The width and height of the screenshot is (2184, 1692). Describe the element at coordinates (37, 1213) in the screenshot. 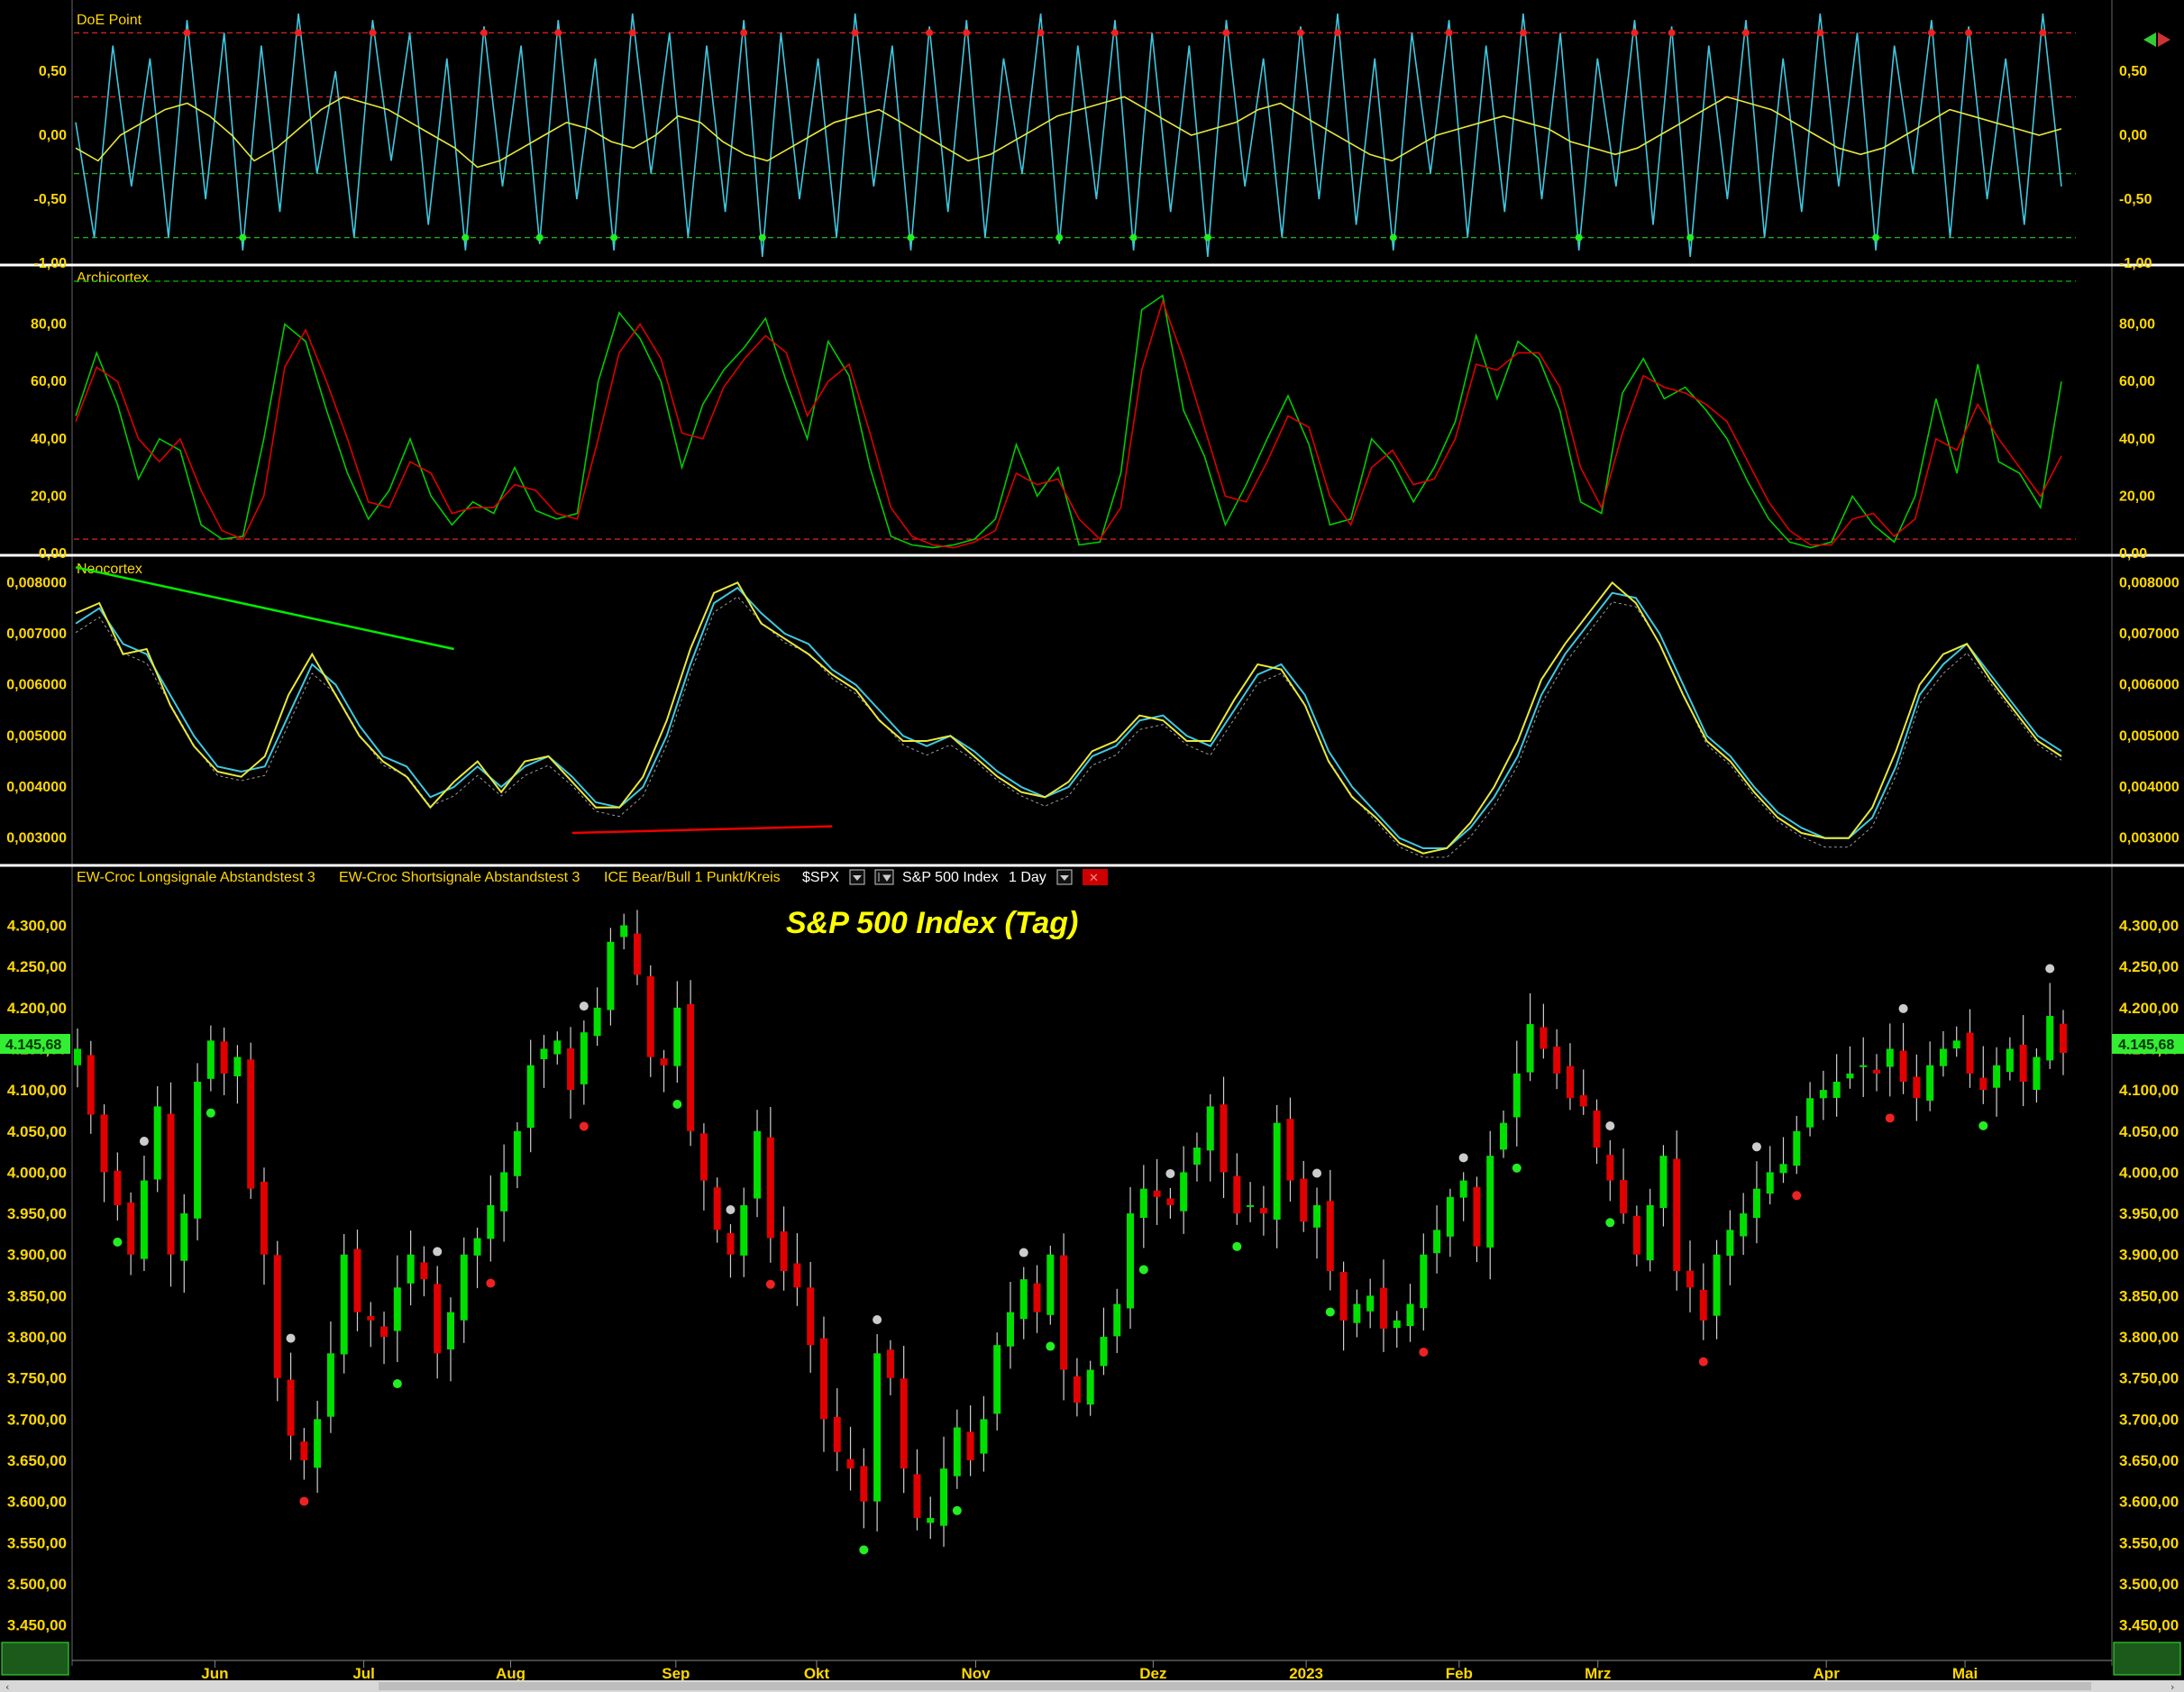

I see `price-tick-left: 3.950,00` at that location.